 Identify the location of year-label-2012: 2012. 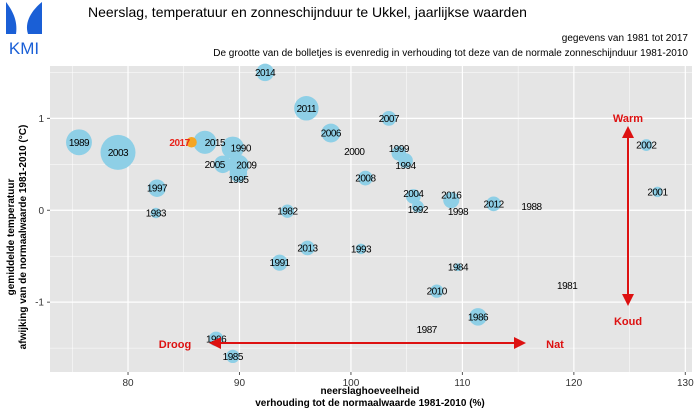
(493, 204).